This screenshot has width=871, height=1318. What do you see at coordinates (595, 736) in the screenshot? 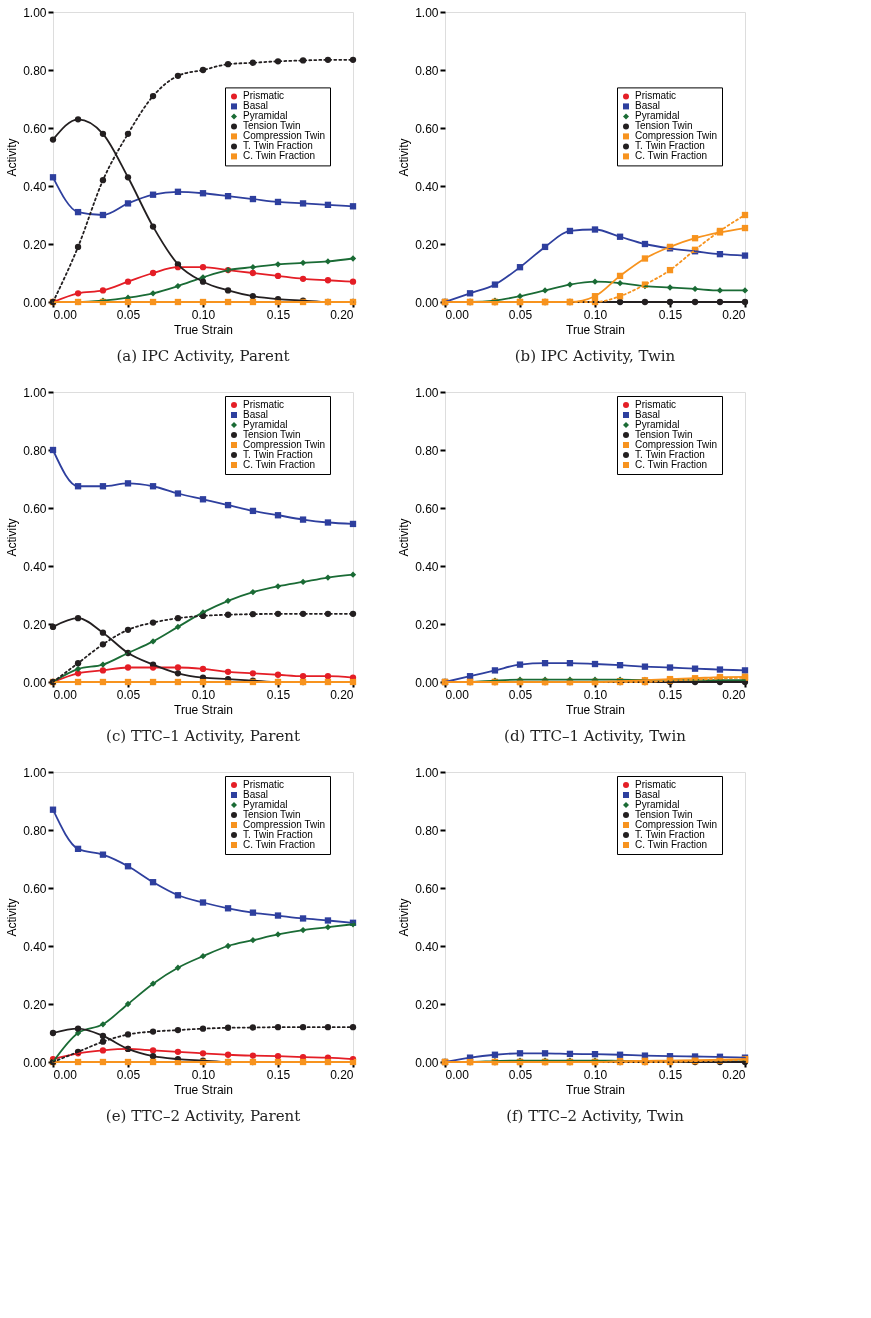
I see `text: (d) TTC–1 Activity, Twin` at bounding box center [595, 736].